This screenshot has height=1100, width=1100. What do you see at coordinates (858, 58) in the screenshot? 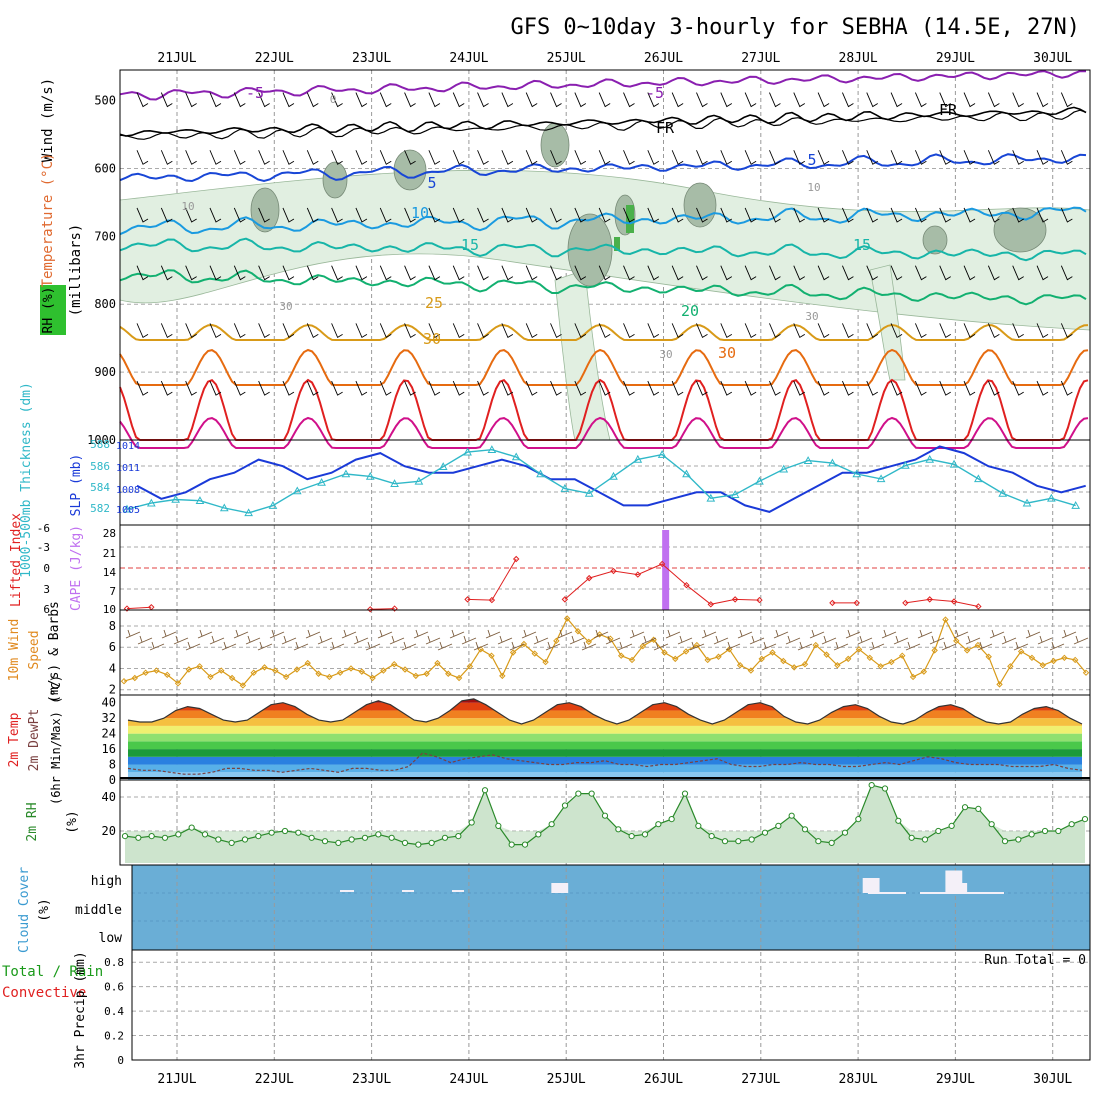
I see `date-label-top: 28JUL` at bounding box center [858, 58].